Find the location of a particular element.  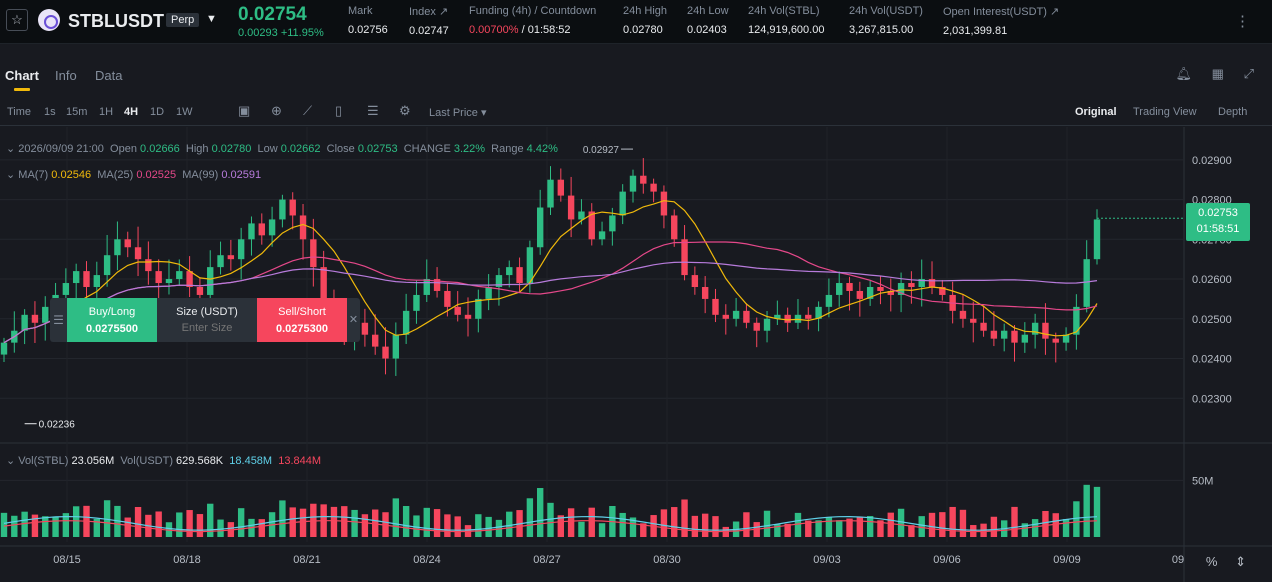

vol-stbl-value: 23.056M is located at coordinates (93, 461).